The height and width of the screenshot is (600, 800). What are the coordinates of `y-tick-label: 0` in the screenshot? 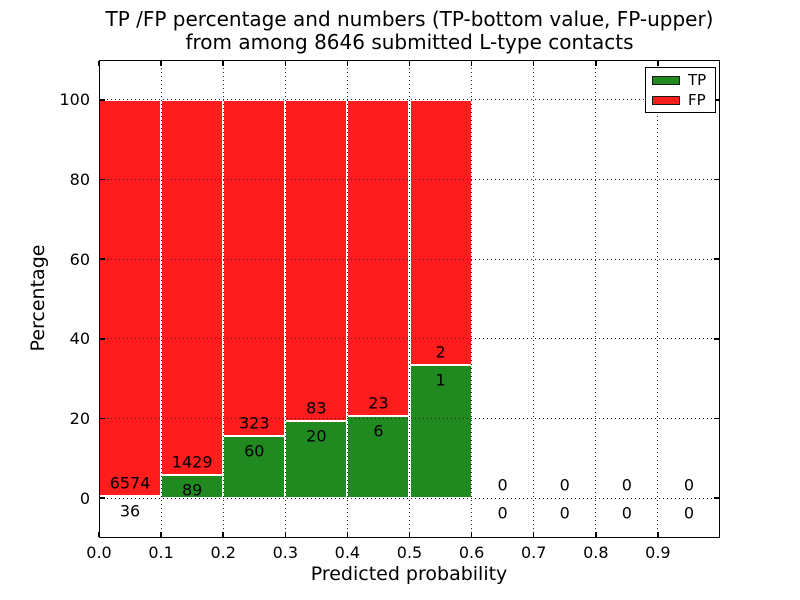 It's located at (84, 498).